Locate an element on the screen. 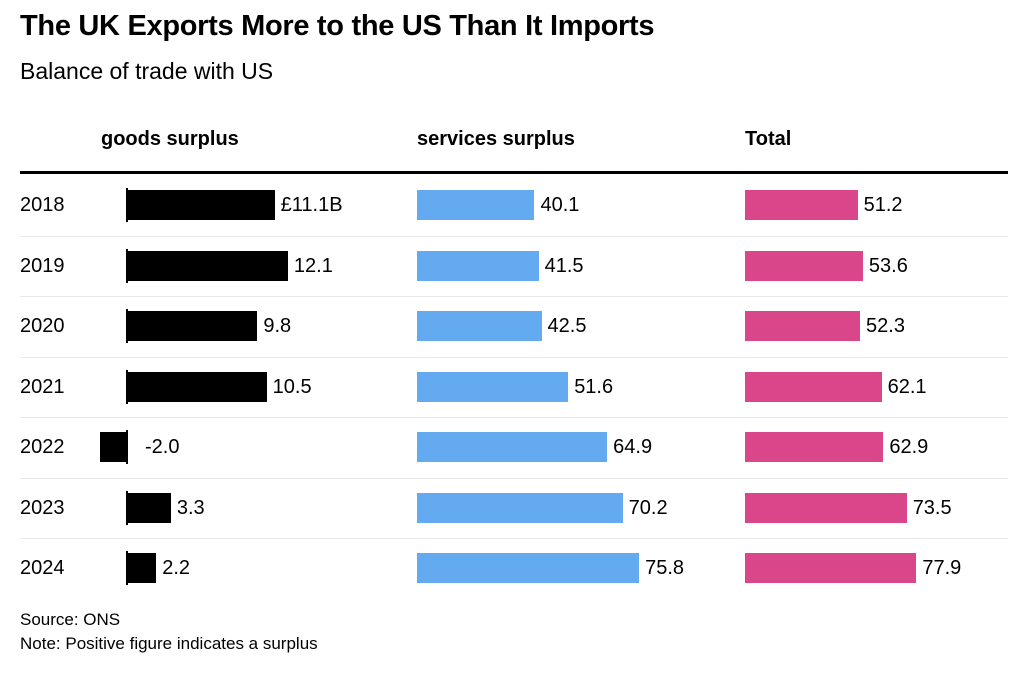  goods-value-label: 3.3 is located at coordinates (190, 507).